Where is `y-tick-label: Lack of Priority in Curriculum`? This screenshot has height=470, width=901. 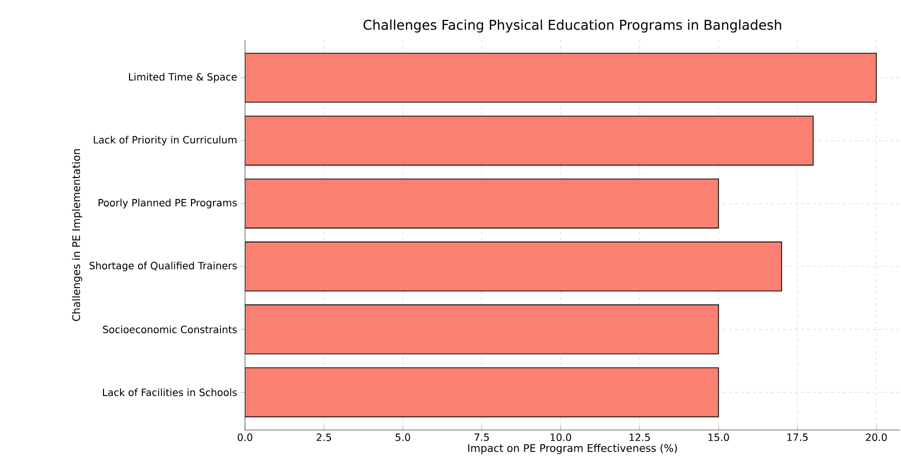 y-tick-label: Lack of Priority in Curriculum is located at coordinates (165, 141).